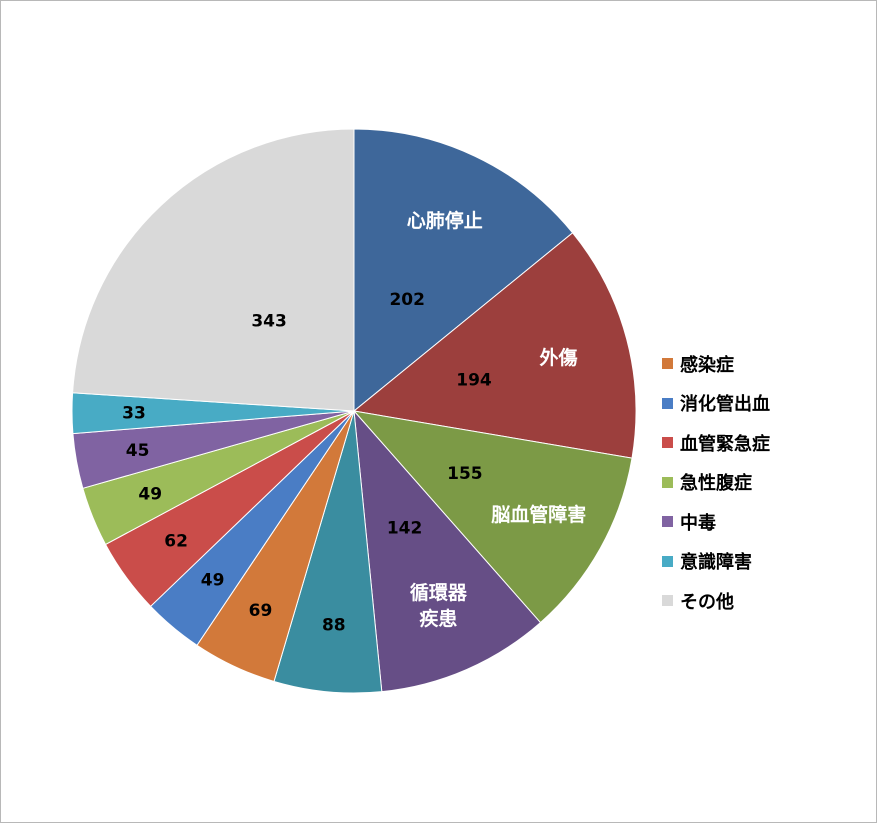 This screenshot has width=879, height=825. What do you see at coordinates (334, 625) in the screenshot?
I see `data-label: 88` at bounding box center [334, 625].